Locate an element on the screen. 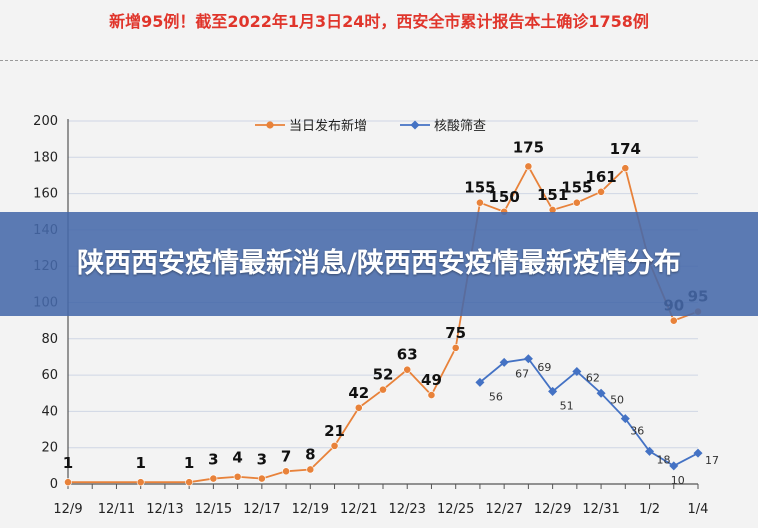  x-tick-label: 12/17 is located at coordinates (261, 509).